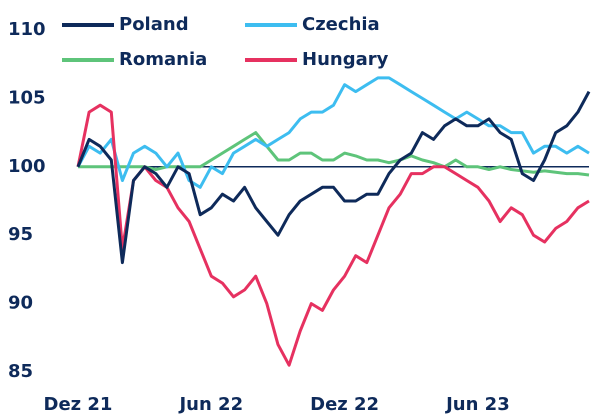 The image size is (592, 417). What do you see at coordinates (163, 59) in the screenshot?
I see `legend-label: Romania` at bounding box center [163, 59].